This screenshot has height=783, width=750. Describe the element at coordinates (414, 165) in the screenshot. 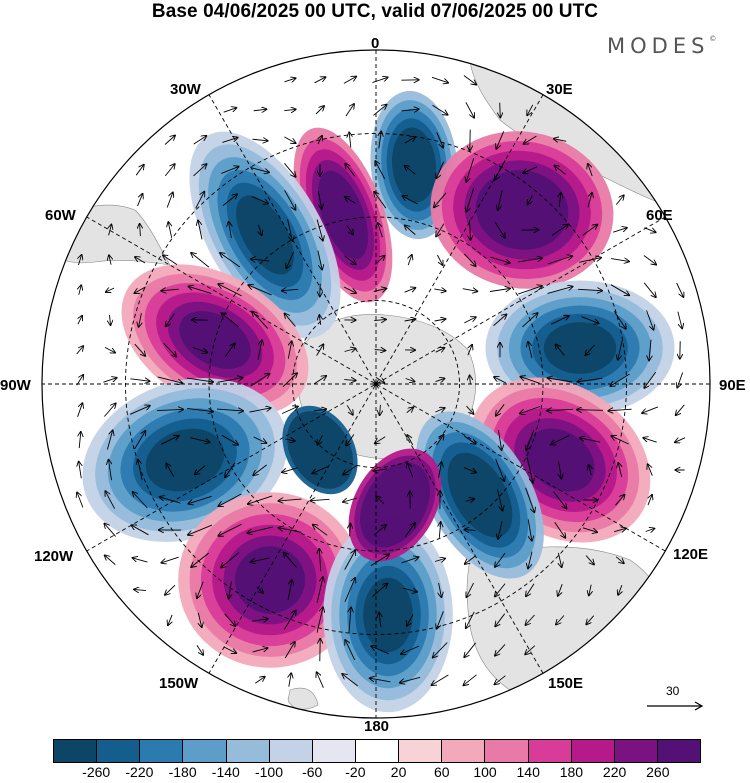

I see `anomaly-contour` at that location.